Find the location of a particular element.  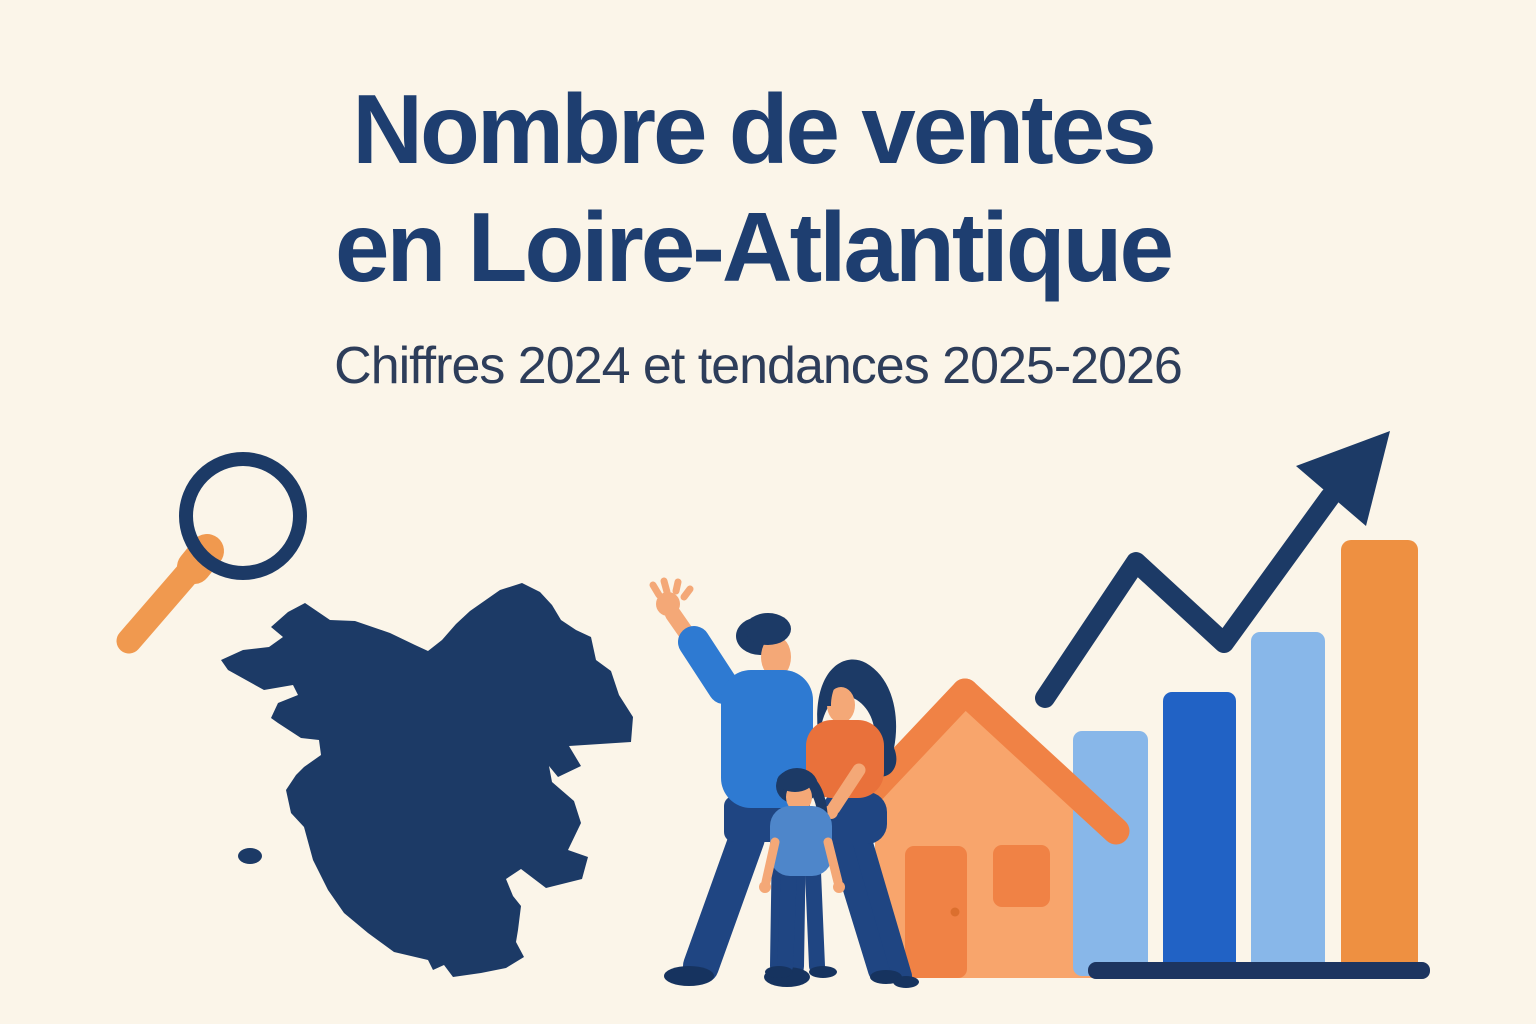

man-face is located at coordinates (776, 657).